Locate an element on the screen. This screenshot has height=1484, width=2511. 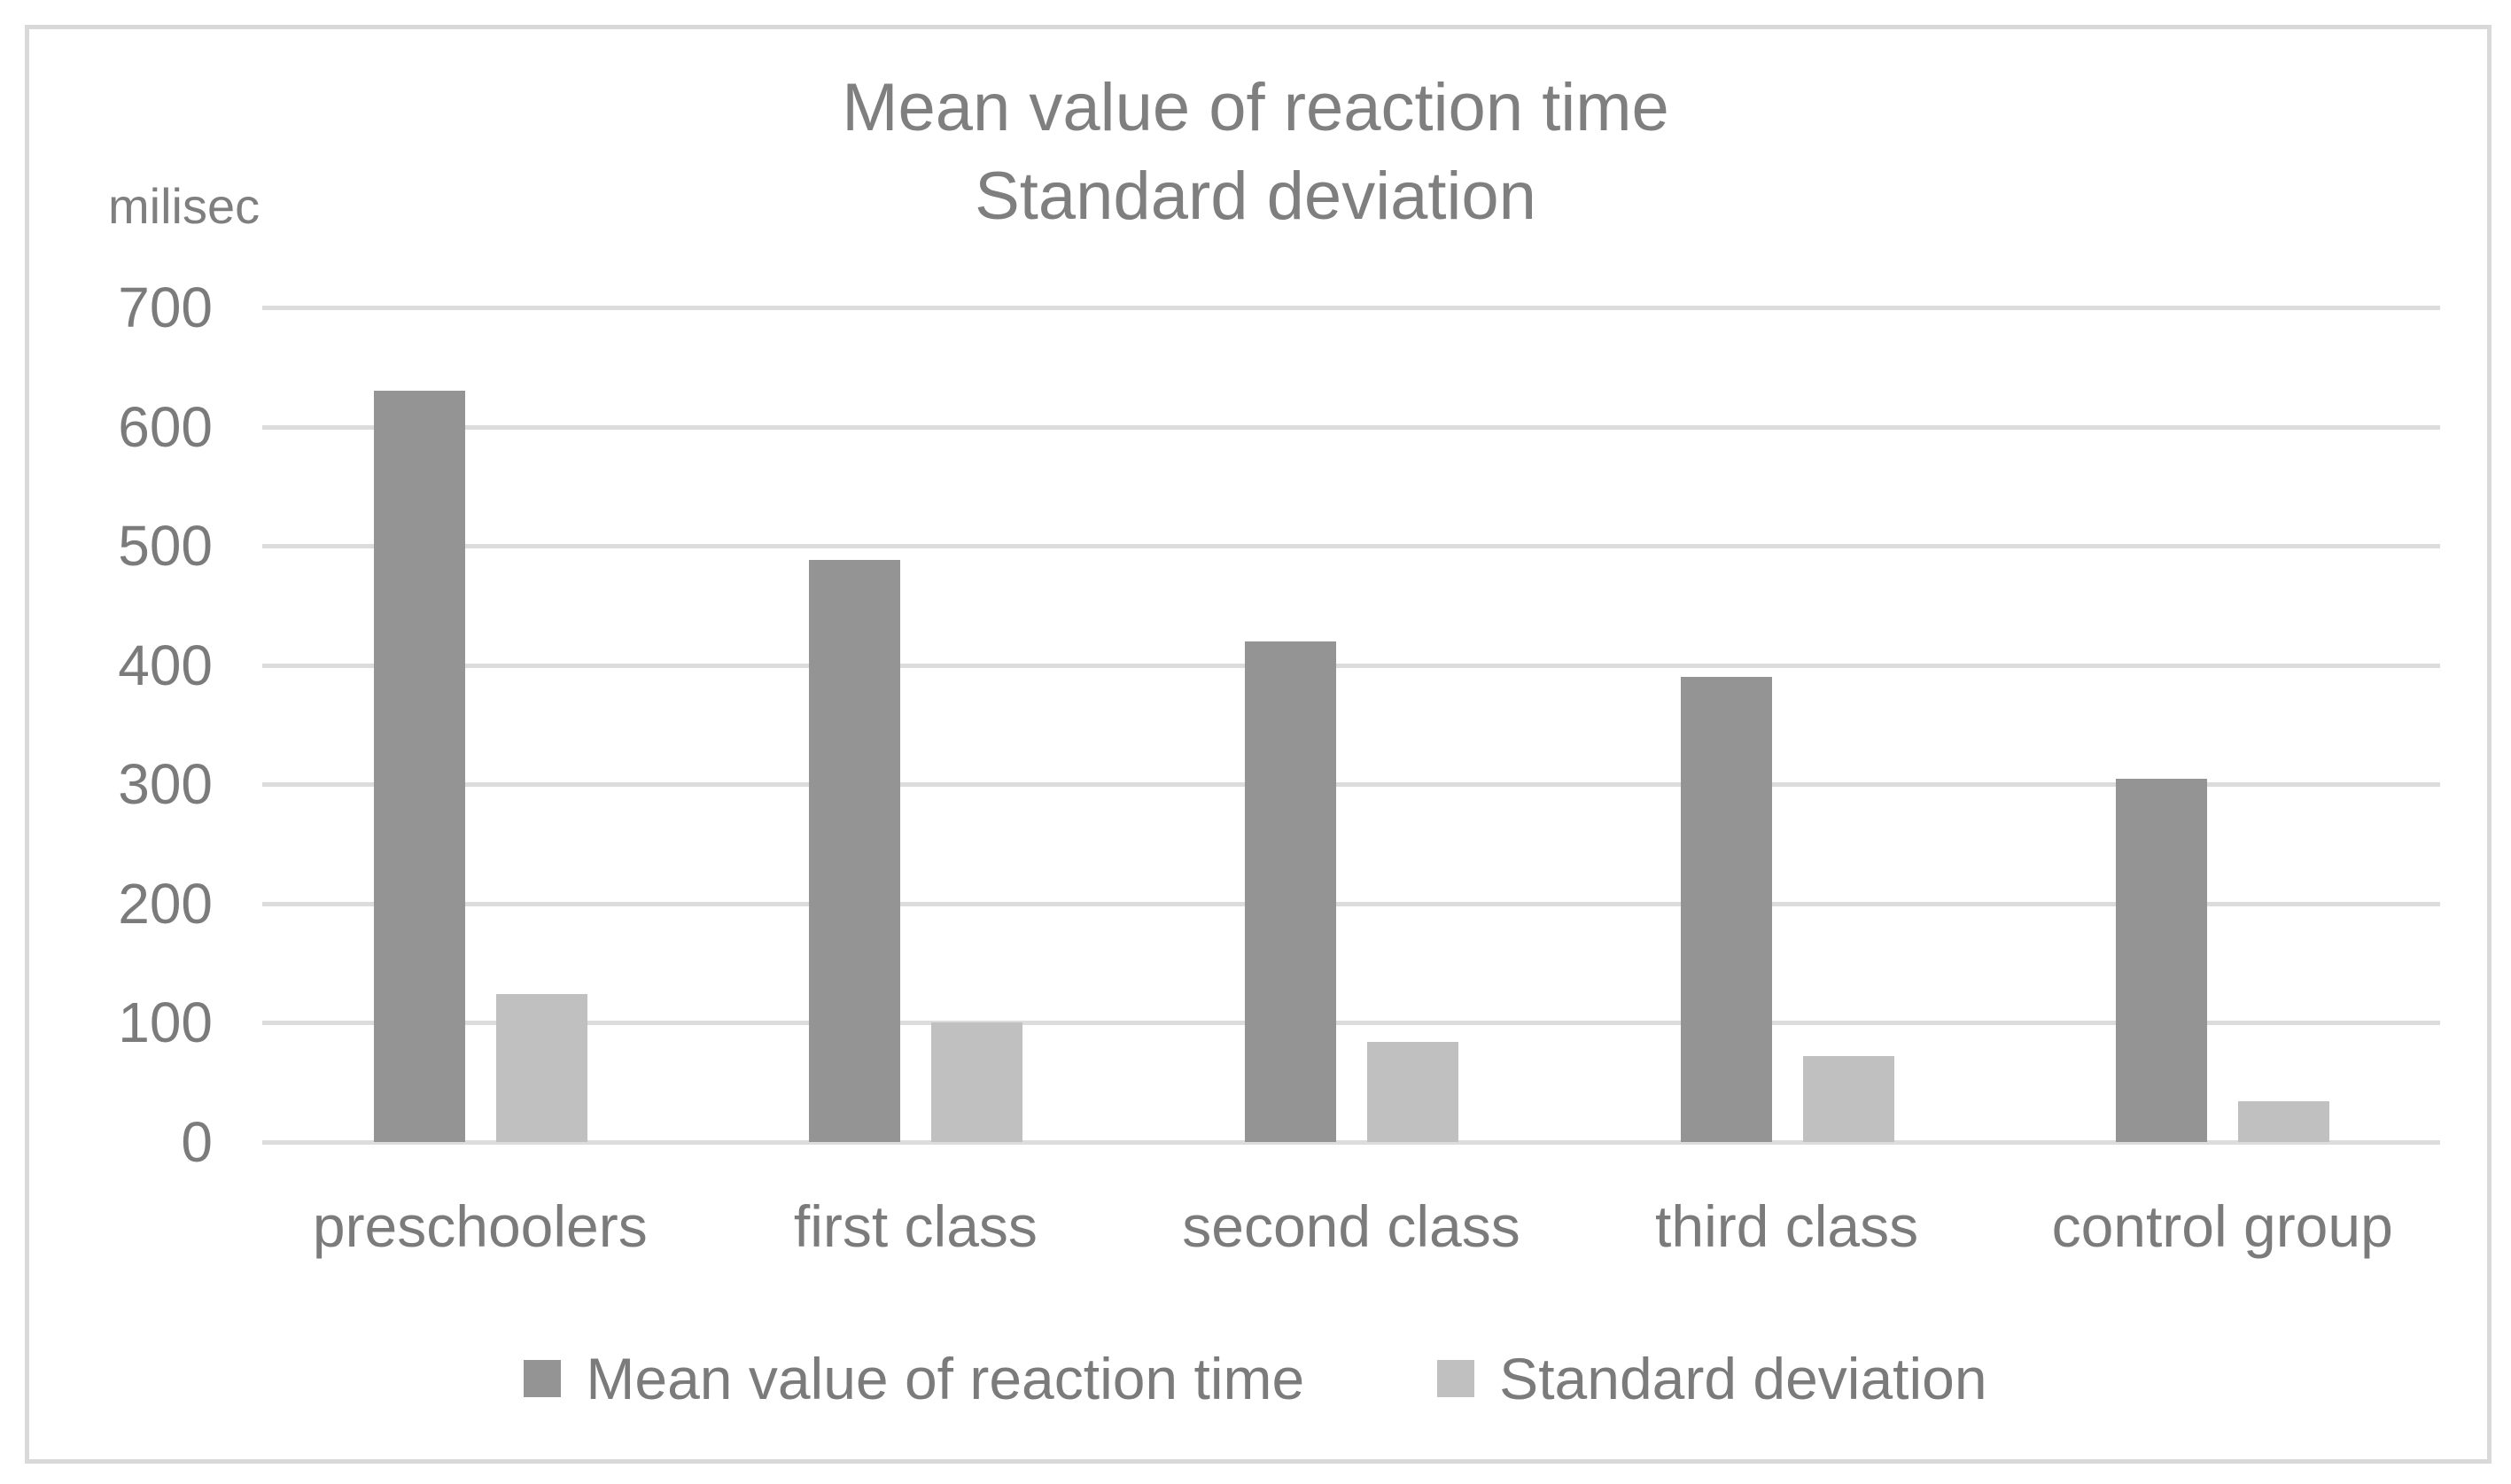
legend-item-sd: Standard deviation is located at coordinates (1712, 1378).